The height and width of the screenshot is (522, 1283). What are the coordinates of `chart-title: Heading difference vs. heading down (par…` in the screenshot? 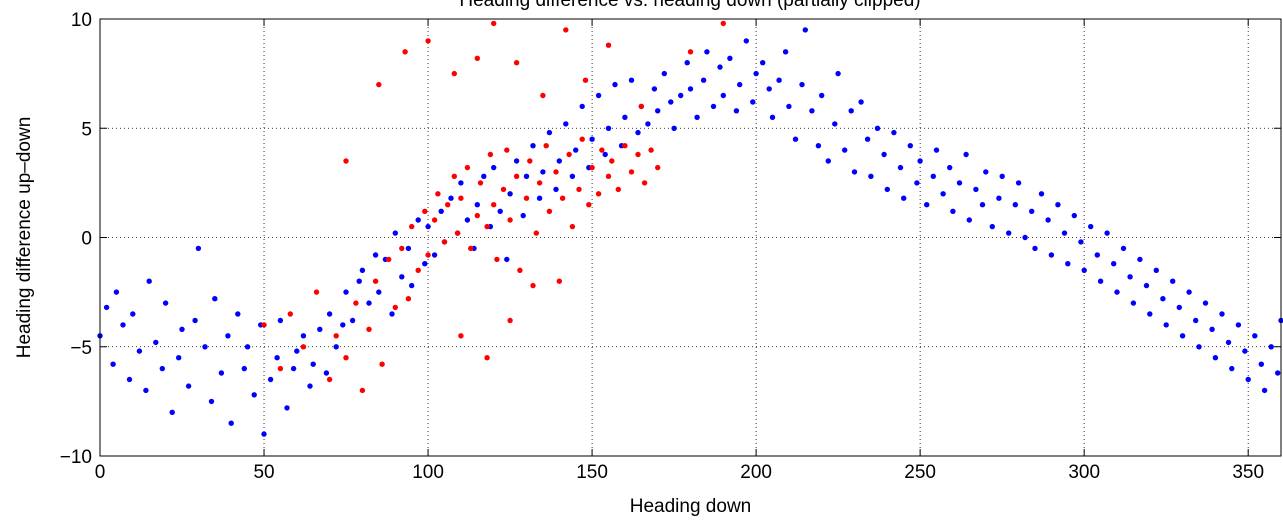 It's located at (689, 5).